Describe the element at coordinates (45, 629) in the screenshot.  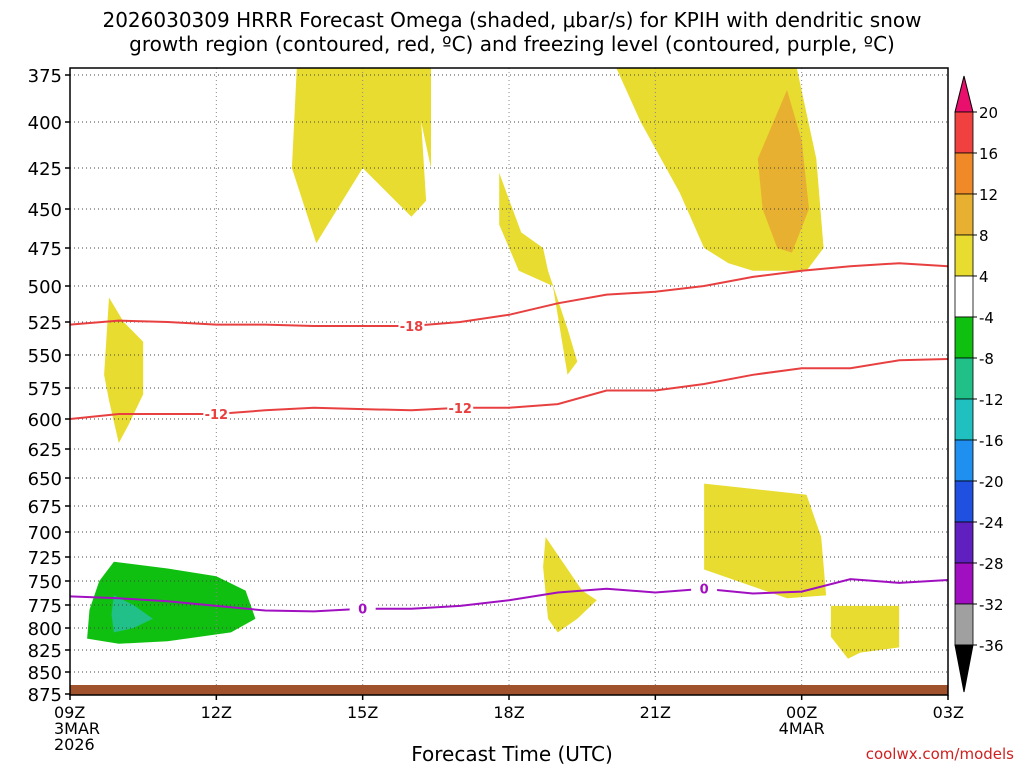
I see `y-tick-label: 800` at that location.